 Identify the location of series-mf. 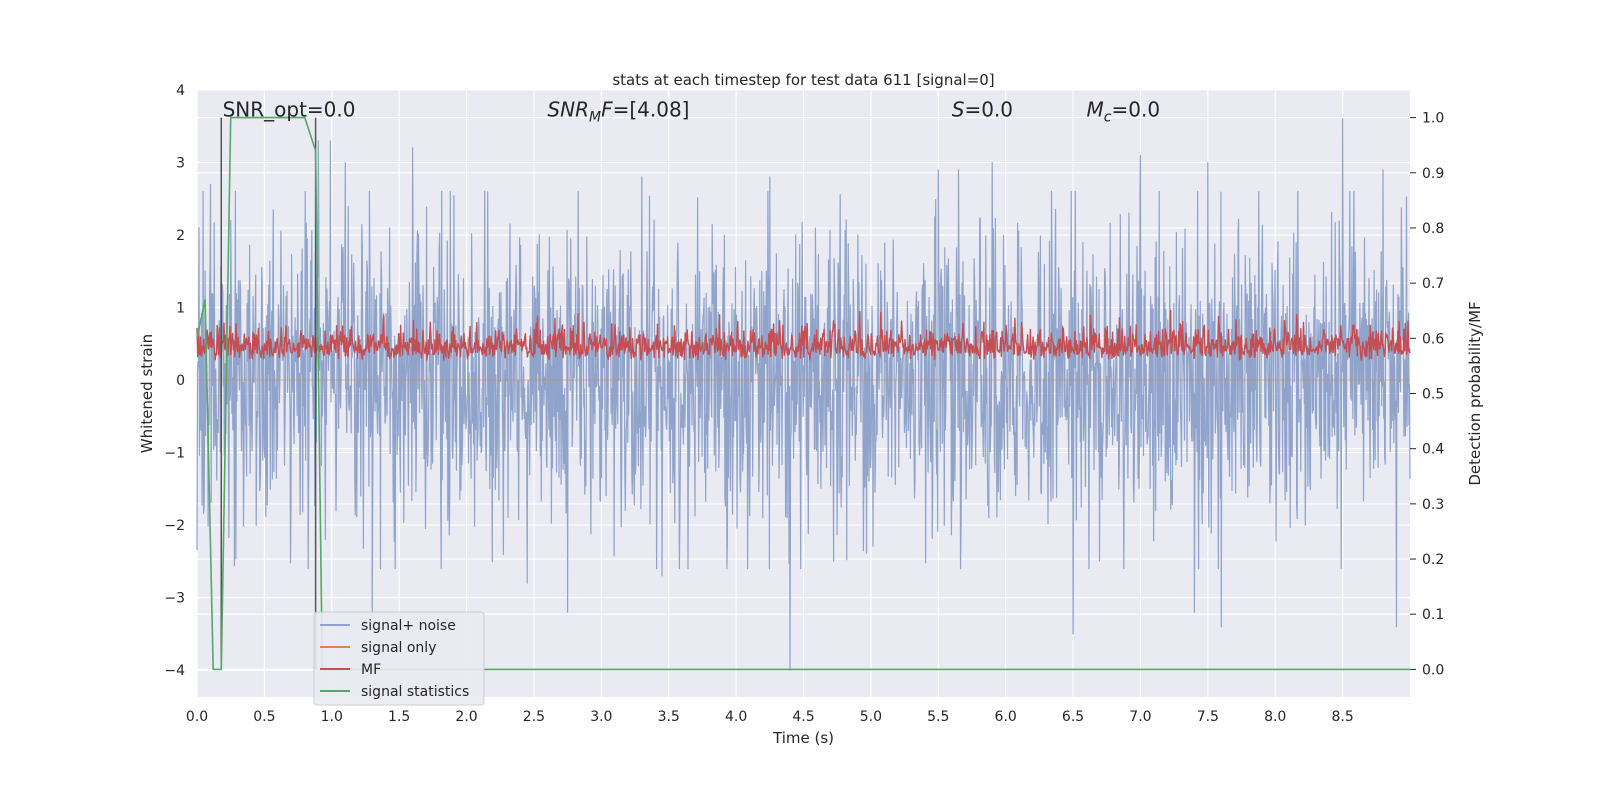
(803, 335).